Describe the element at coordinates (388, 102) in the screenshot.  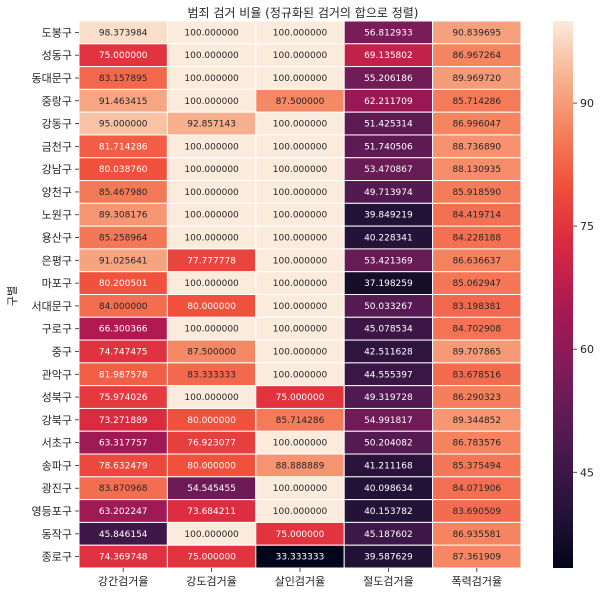
I see `cell-value-label: 62.211709` at that location.